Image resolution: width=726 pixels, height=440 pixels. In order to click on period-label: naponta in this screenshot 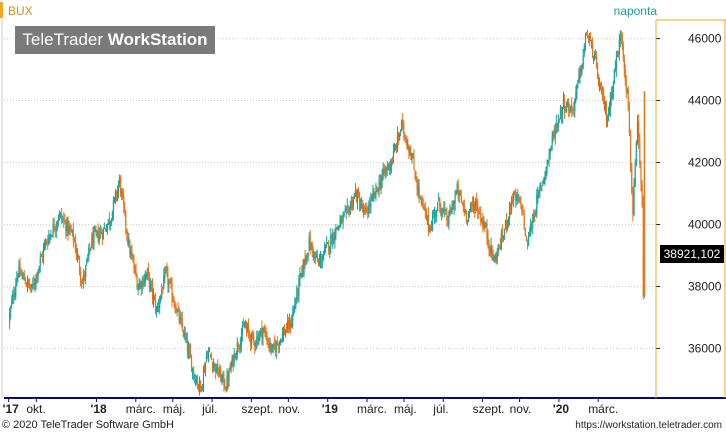, I will do `click(635, 11)`.